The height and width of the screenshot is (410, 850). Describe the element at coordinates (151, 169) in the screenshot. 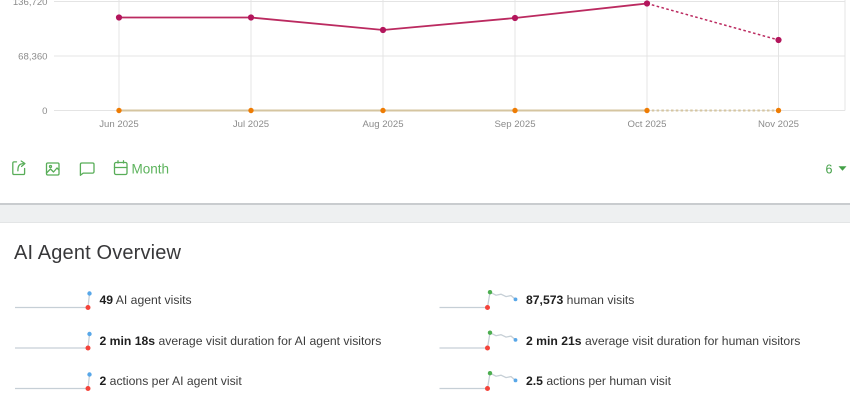

I see `svg-text: Month` at that location.